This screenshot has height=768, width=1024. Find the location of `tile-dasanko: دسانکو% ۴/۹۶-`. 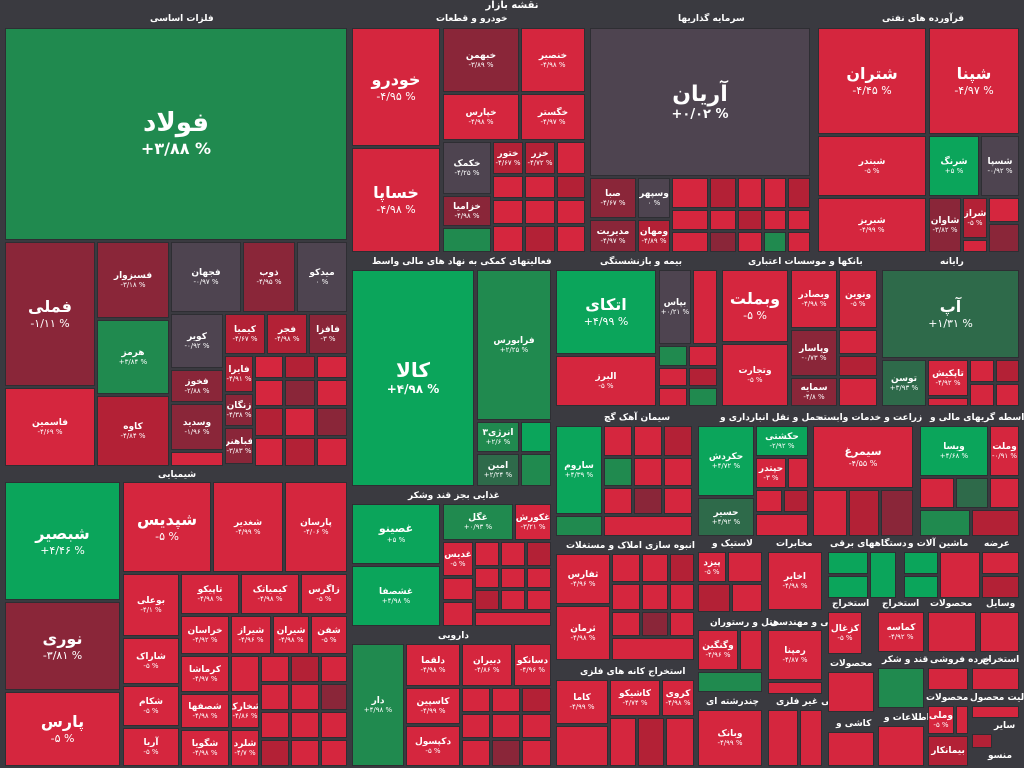

tile-dasanko: دسانکو% ۴/۹۶- is located at coordinates (532, 665).